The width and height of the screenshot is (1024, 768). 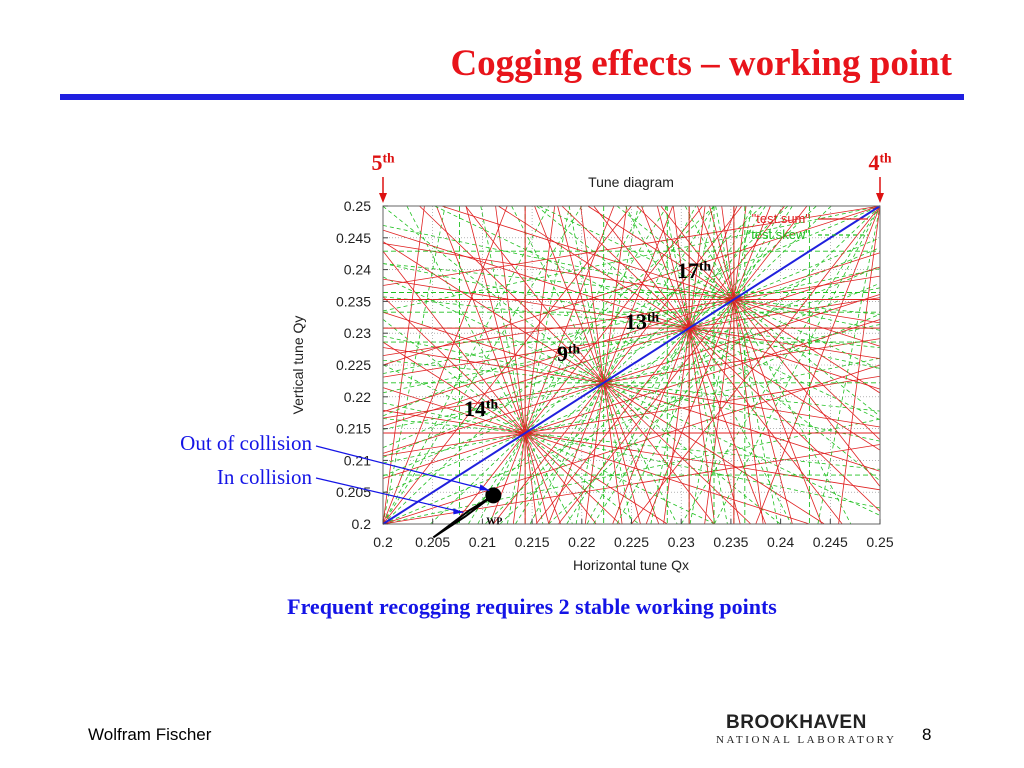 What do you see at coordinates (362, 524) in the screenshot?
I see `y-tick-label: 0.2` at bounding box center [362, 524].